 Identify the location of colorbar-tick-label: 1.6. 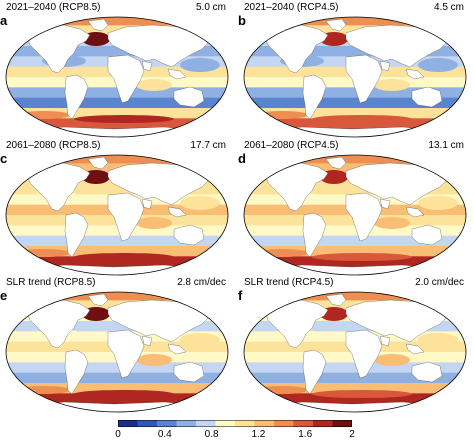
(305, 434).